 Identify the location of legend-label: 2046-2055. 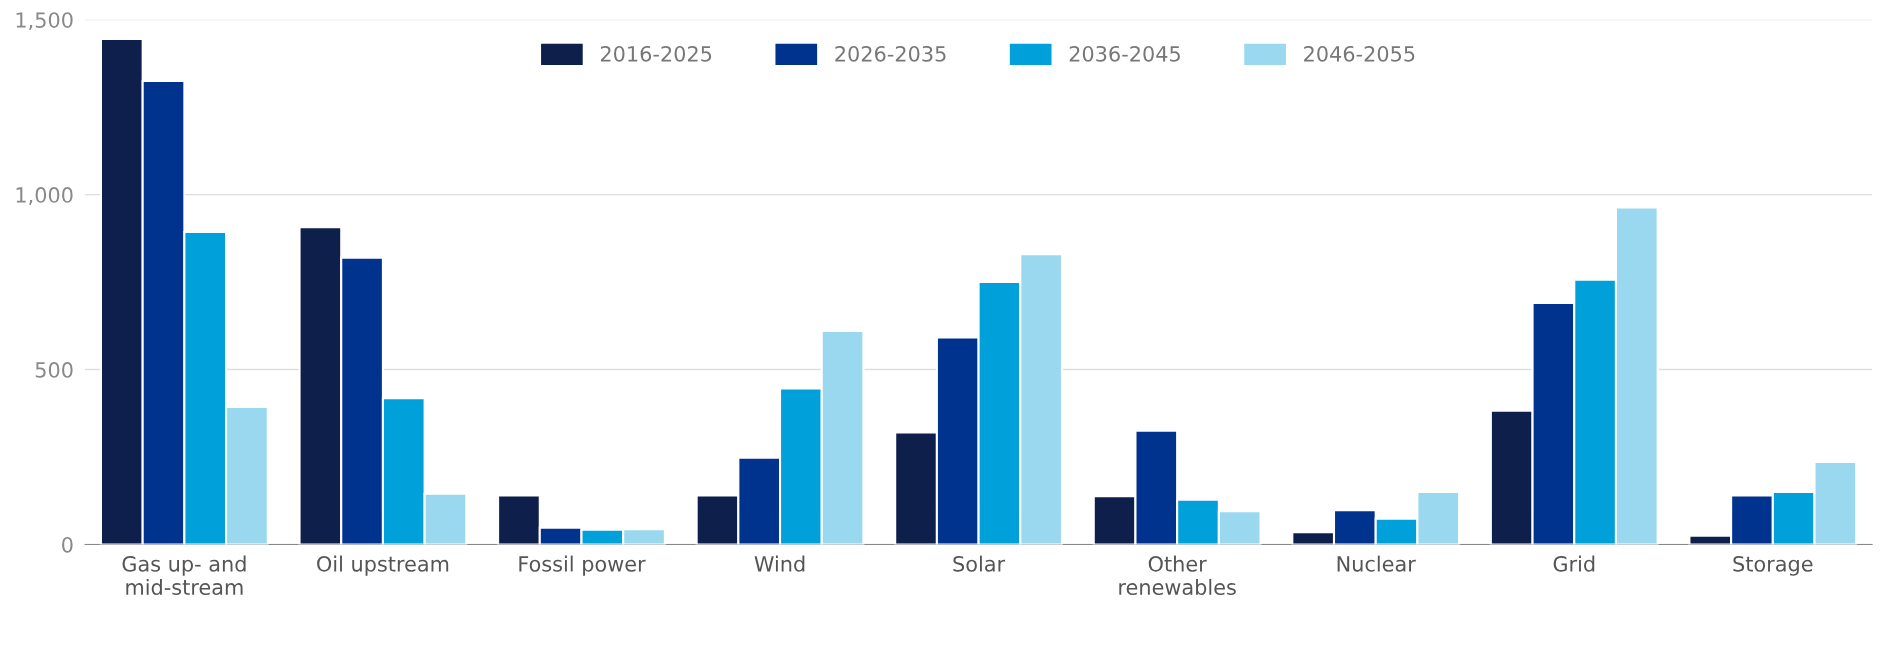
(1359, 53).